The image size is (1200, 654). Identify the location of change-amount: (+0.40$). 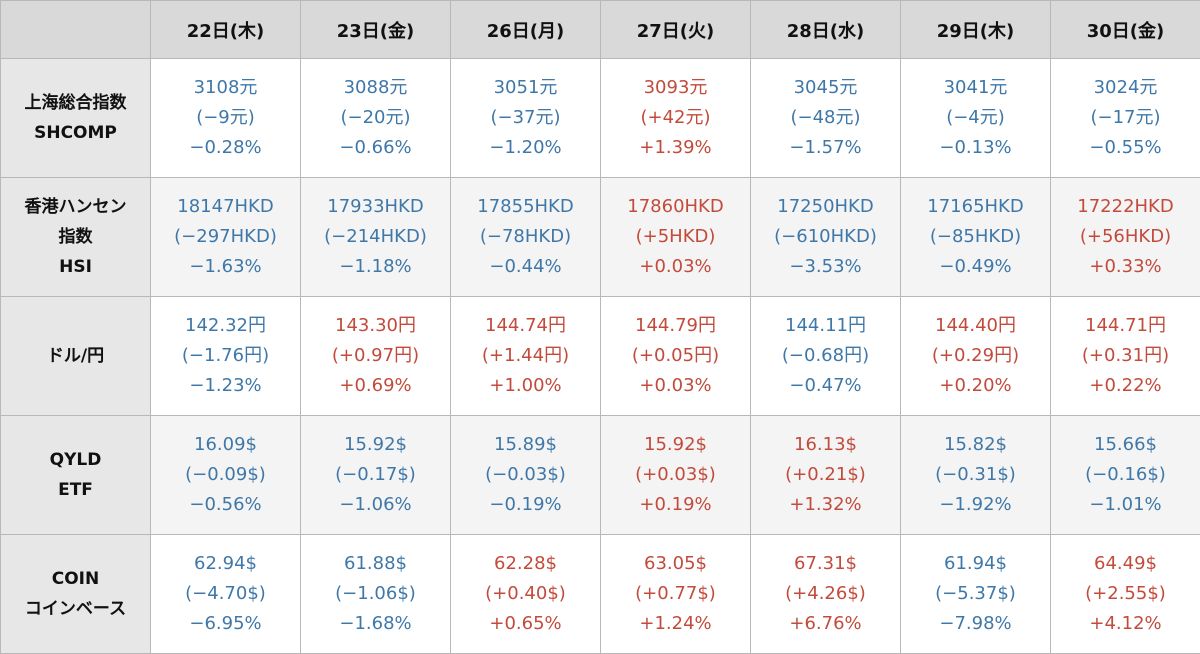
(525, 593).